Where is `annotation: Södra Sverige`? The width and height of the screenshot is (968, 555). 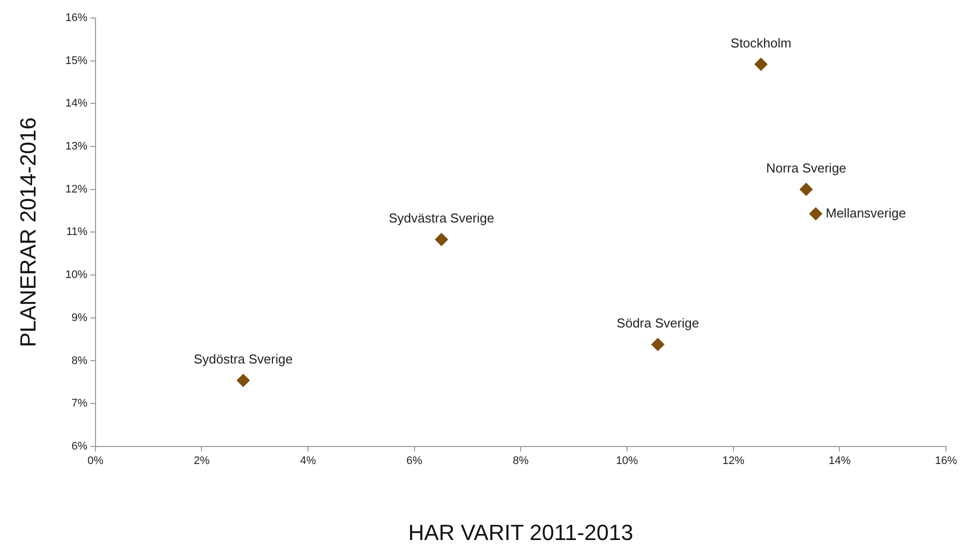 annotation: Södra Sverige is located at coordinates (658, 323).